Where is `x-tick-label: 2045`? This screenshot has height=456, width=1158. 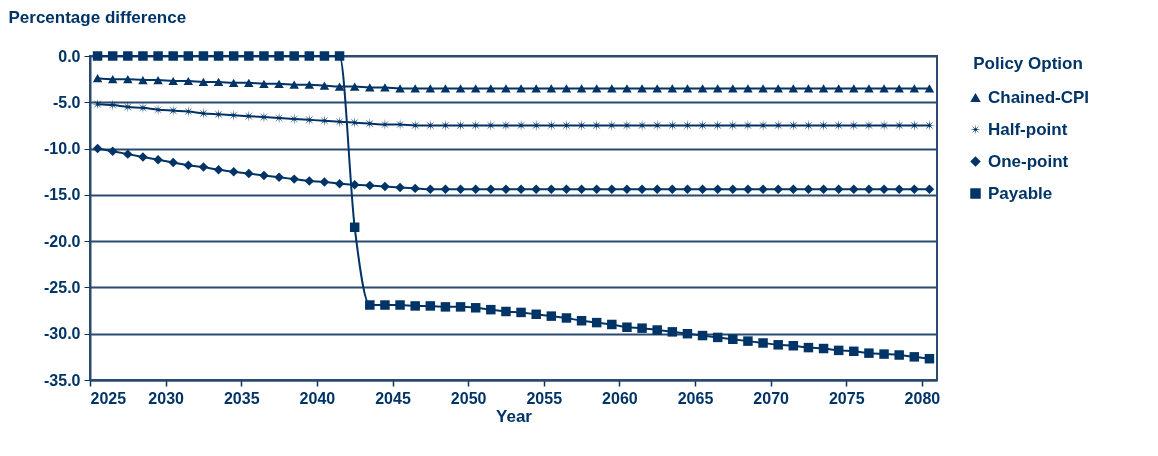 x-tick-label: 2045 is located at coordinates (393, 398).